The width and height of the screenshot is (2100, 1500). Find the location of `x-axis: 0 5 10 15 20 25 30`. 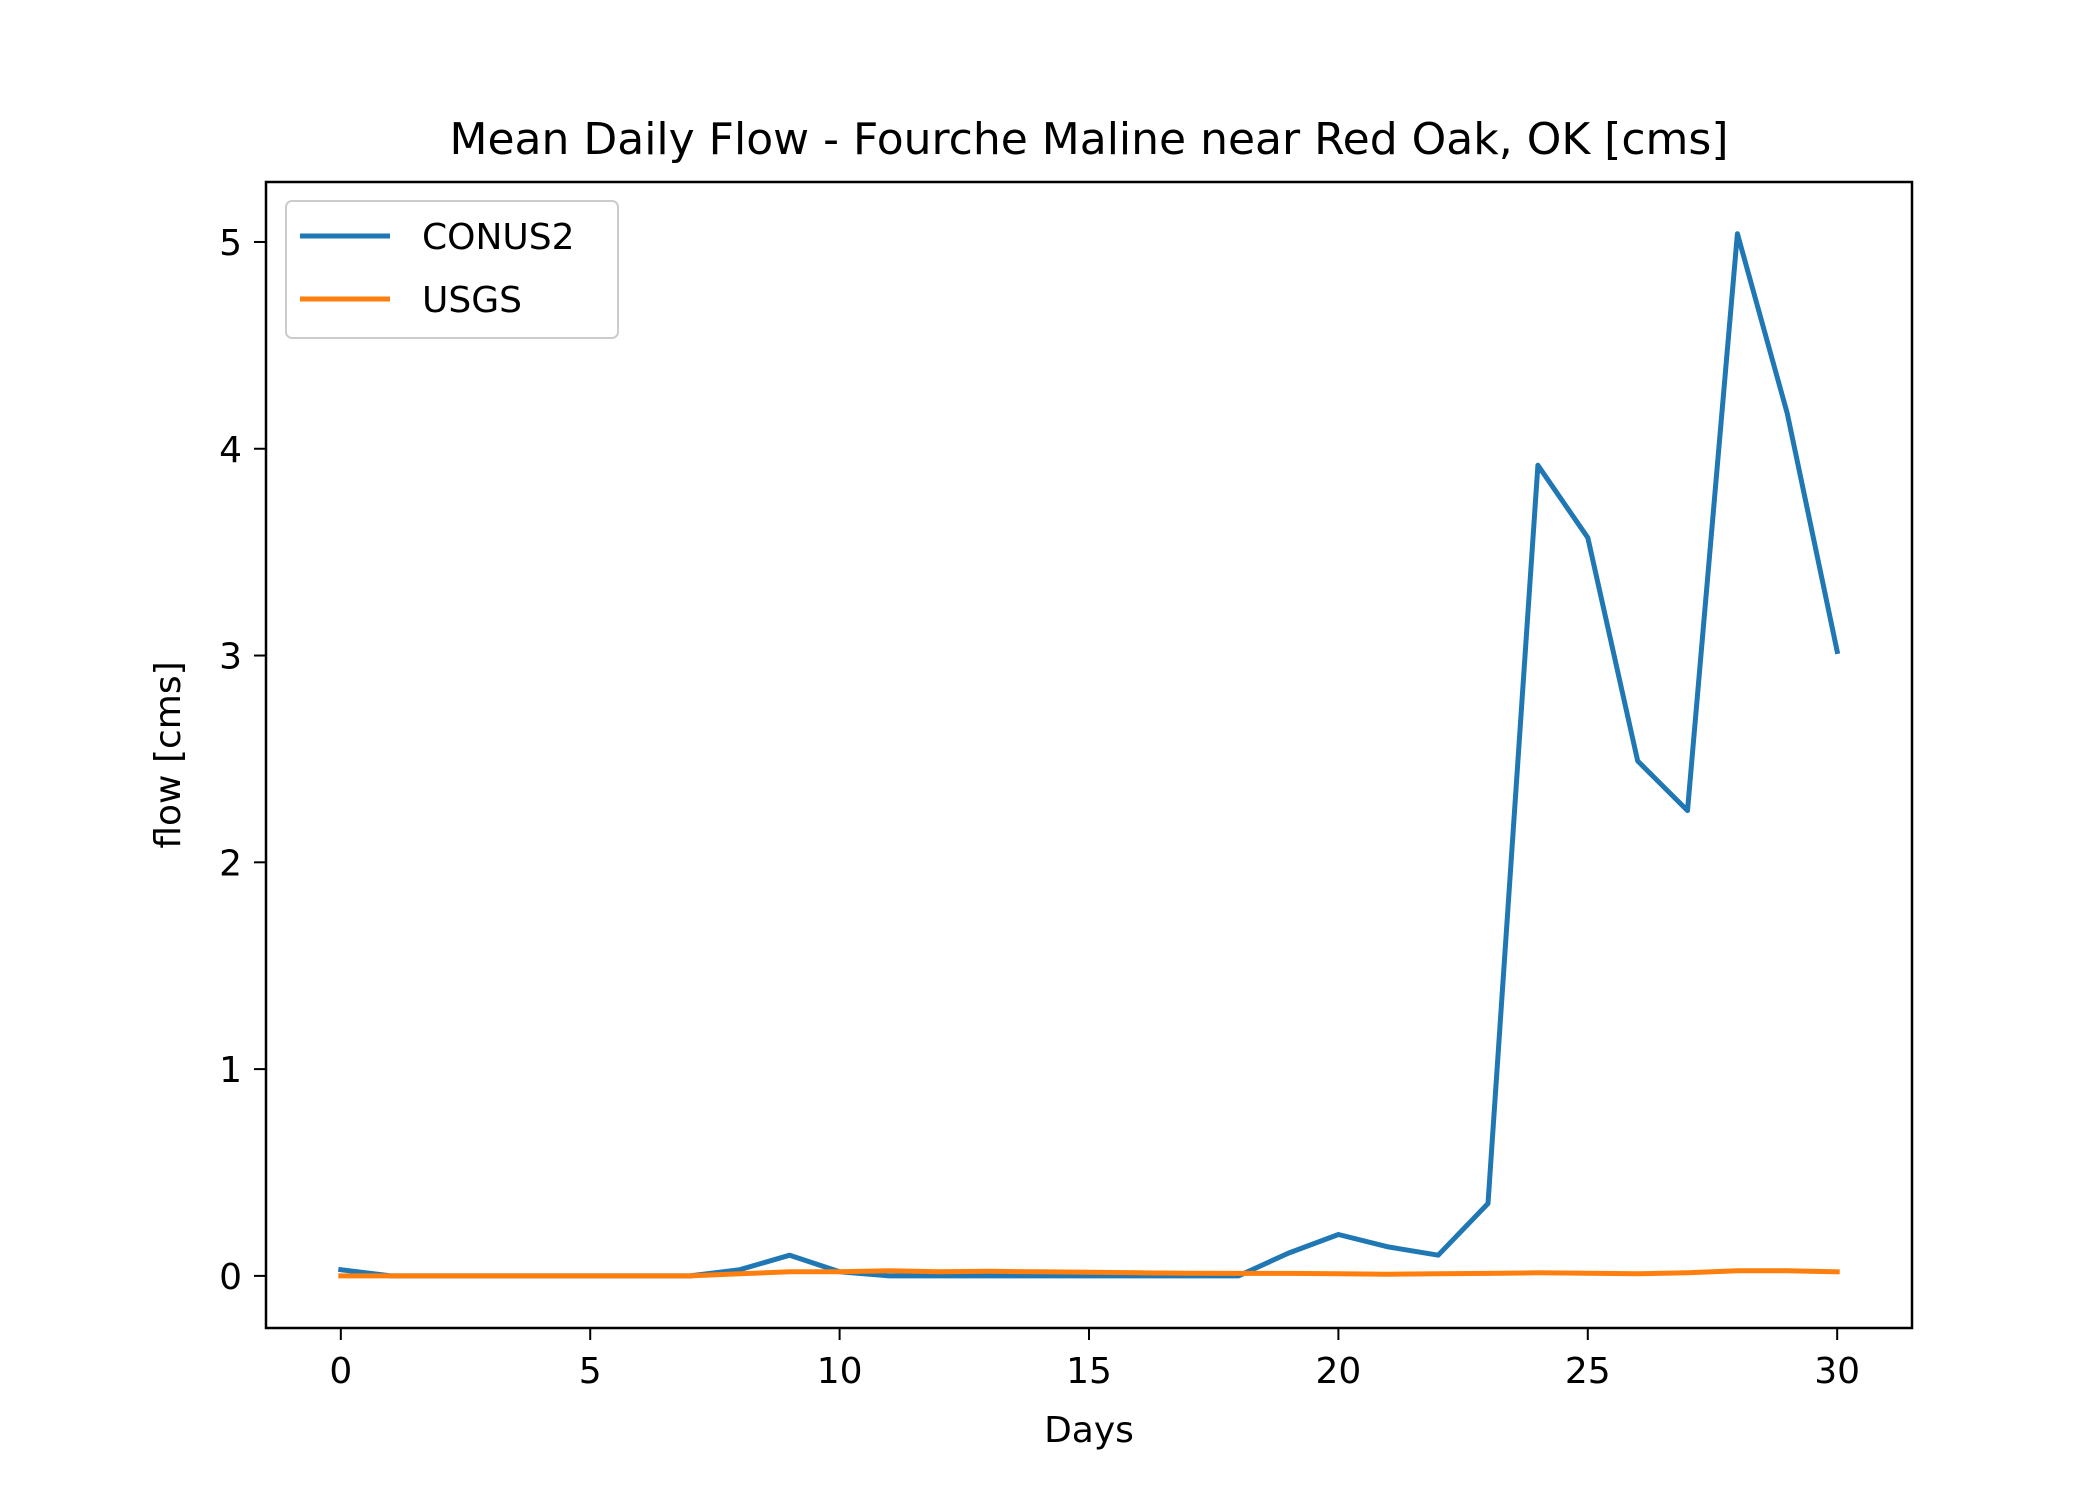

x-axis: 0 5 10 15 20 25 30 is located at coordinates (1094, 1360).